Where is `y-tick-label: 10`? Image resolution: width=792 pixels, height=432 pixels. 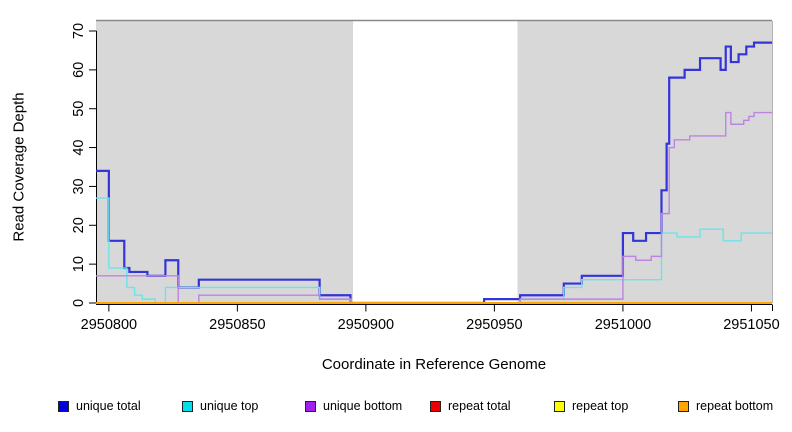
y-tick-label: 10 is located at coordinates (79, 264).